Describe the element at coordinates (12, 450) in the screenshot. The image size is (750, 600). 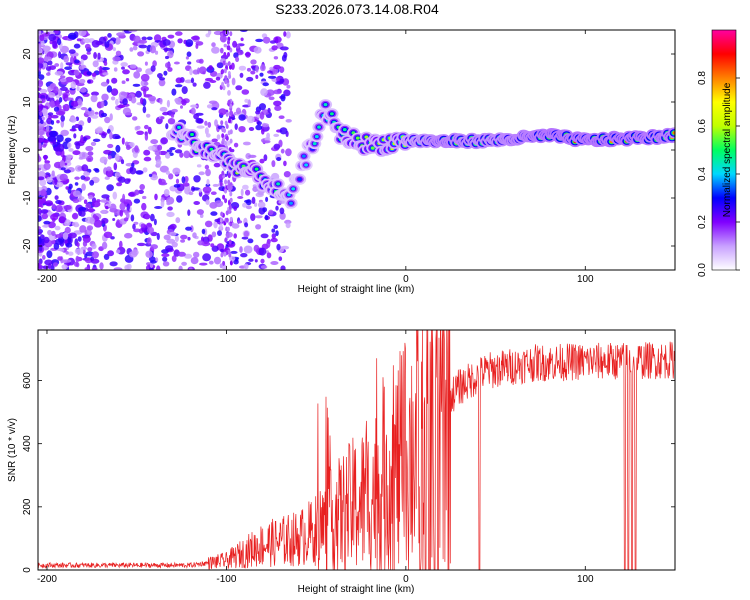
I see `snr-ylabel: SNR (10 * v/v)` at that location.